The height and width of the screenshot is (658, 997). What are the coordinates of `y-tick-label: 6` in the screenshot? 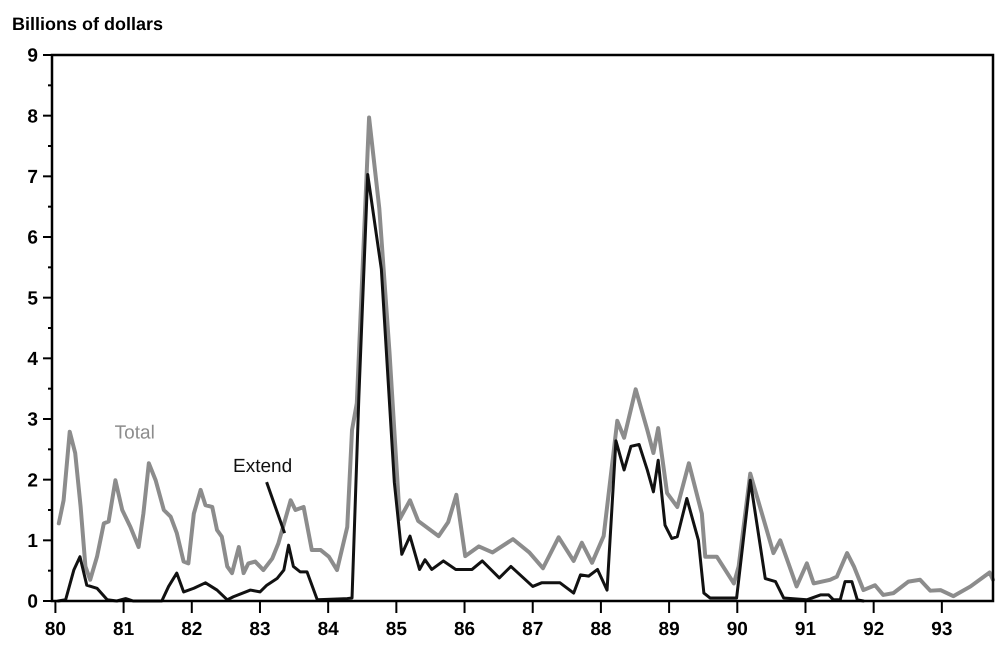 It's located at (32, 238).